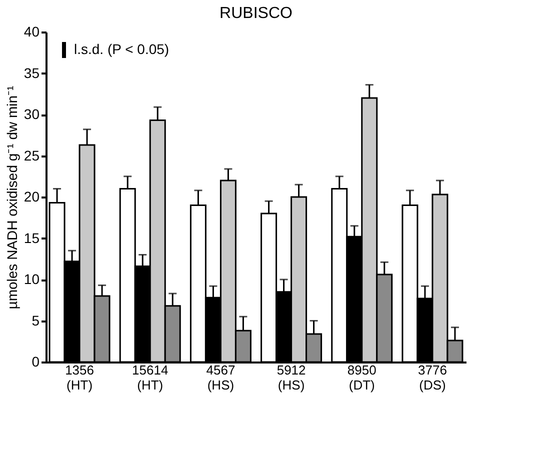 The image size is (546, 474). I want to click on x-tick-label: 4567 (HS), so click(221, 377).